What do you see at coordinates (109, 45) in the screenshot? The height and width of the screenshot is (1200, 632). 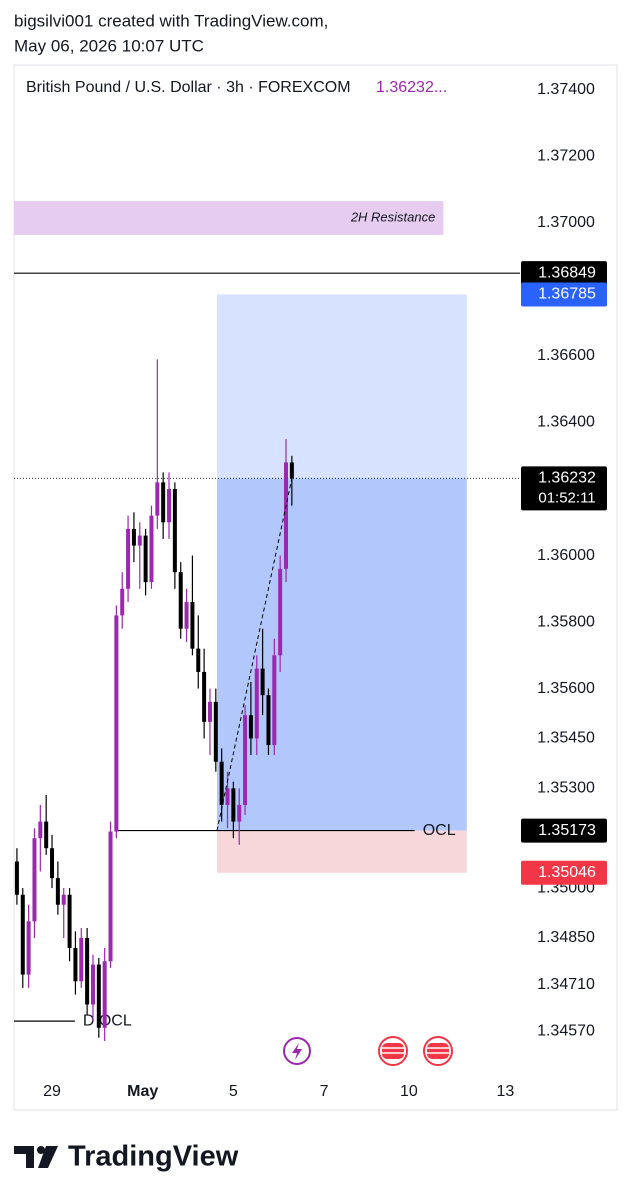 I see `date-line: May 06, 2026 10:07 UTC` at bounding box center [109, 45].